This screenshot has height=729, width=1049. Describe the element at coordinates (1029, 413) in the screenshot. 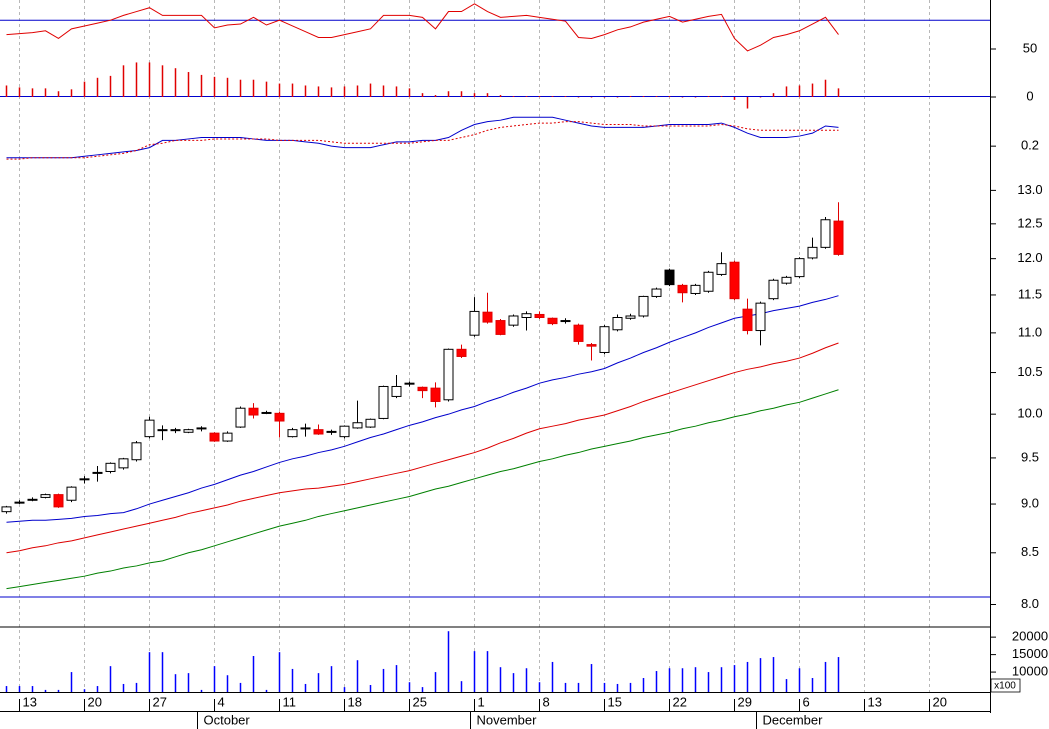

I see `y-tick-label: 10.0` at that location.